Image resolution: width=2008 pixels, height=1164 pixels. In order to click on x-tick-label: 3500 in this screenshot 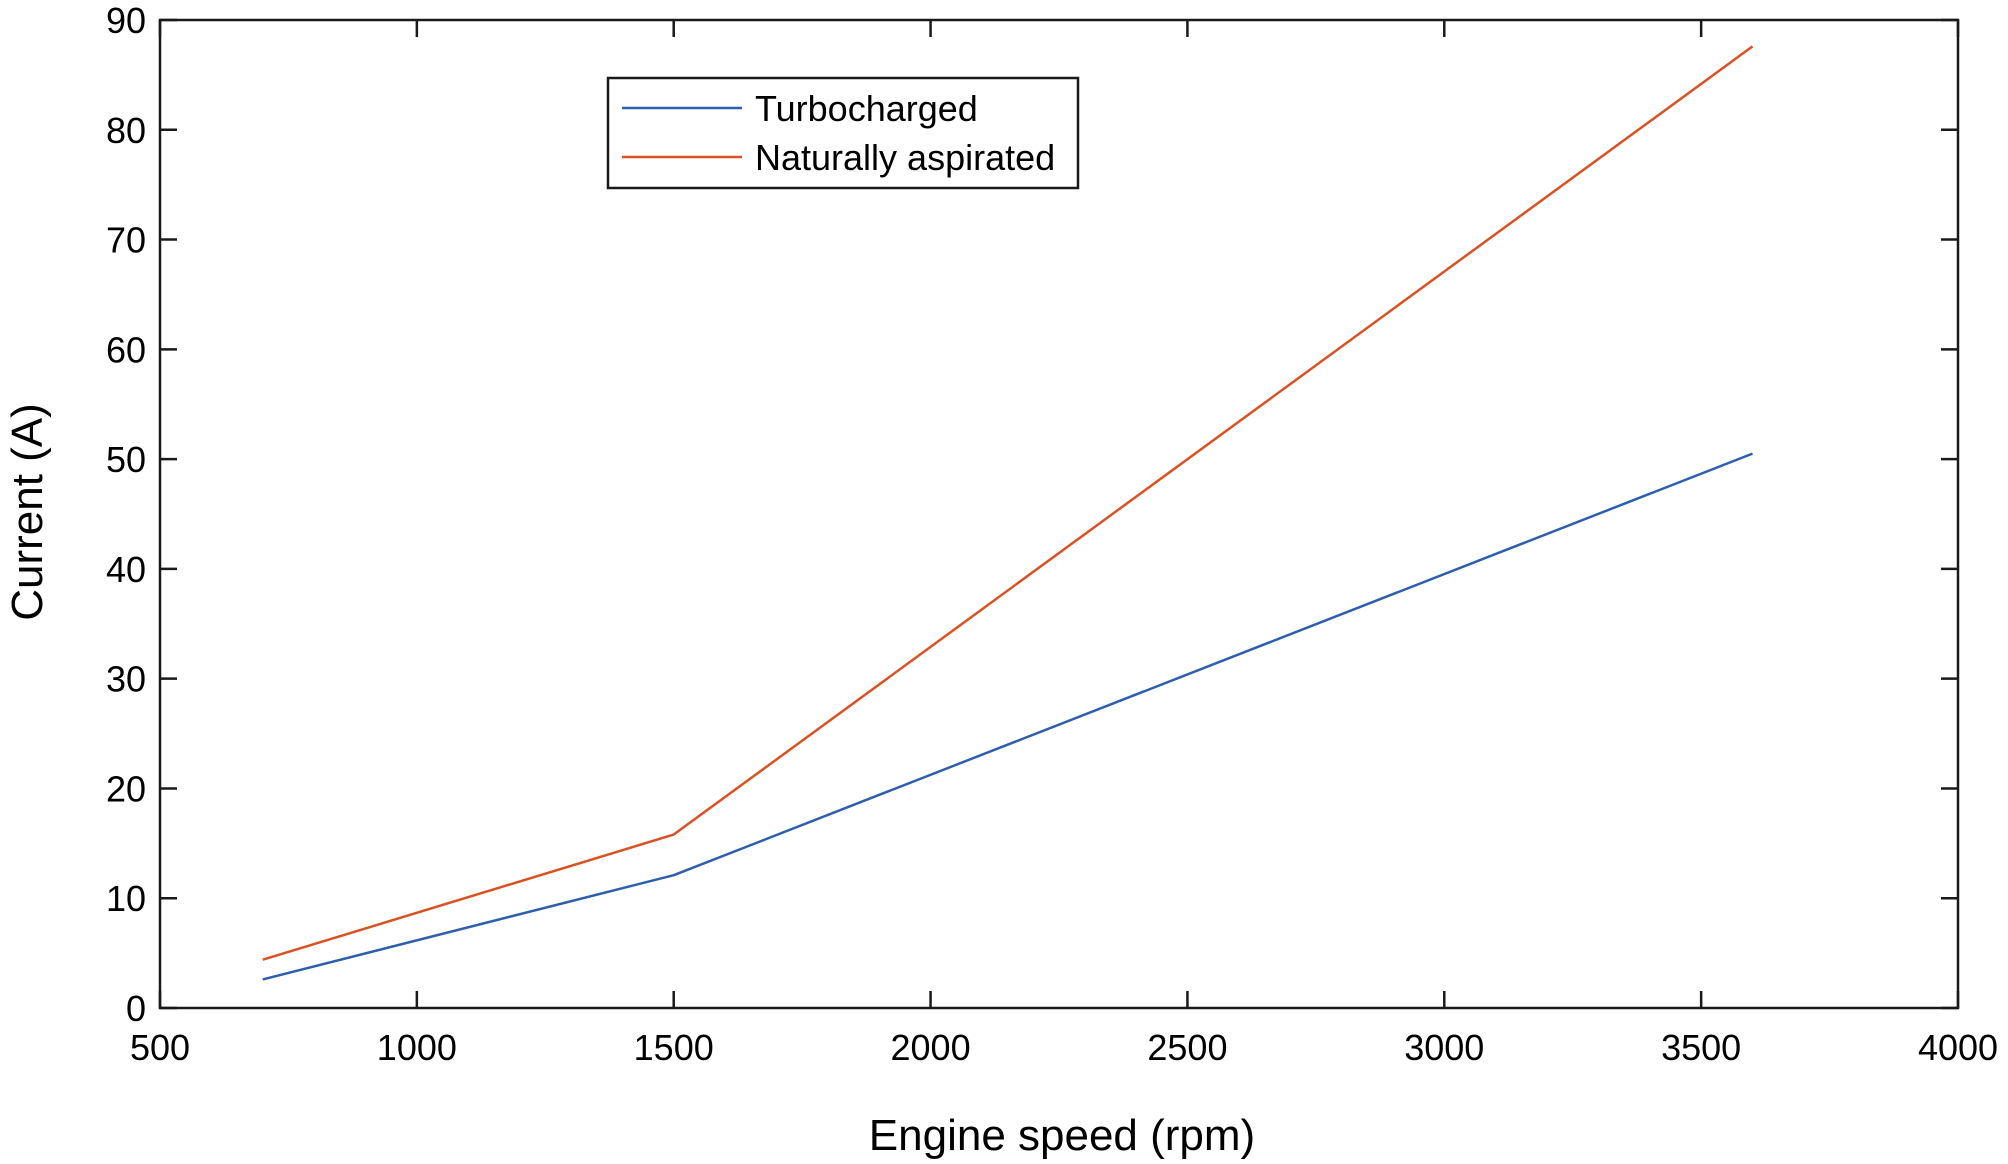, I will do `click(1701, 1047)`.